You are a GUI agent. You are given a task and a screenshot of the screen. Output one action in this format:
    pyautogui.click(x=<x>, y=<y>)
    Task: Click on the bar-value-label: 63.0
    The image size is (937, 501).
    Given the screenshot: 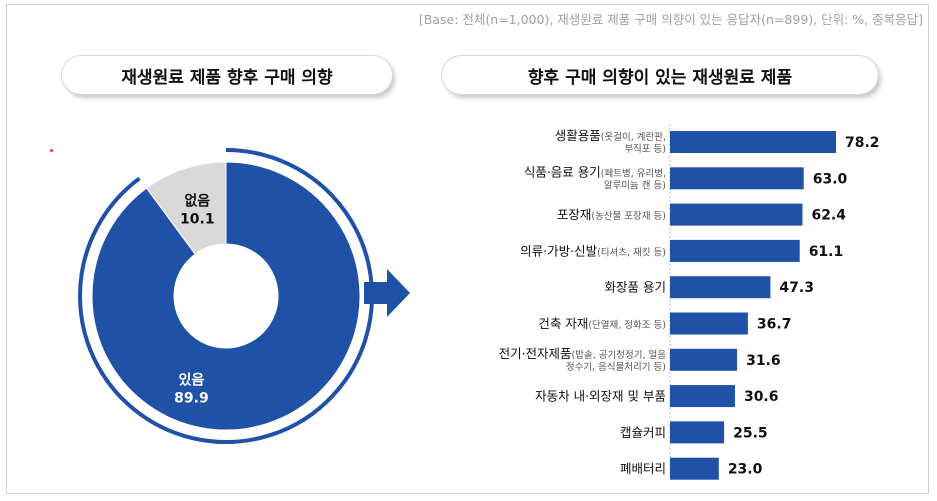 What is the action you would take?
    pyautogui.click(x=830, y=179)
    